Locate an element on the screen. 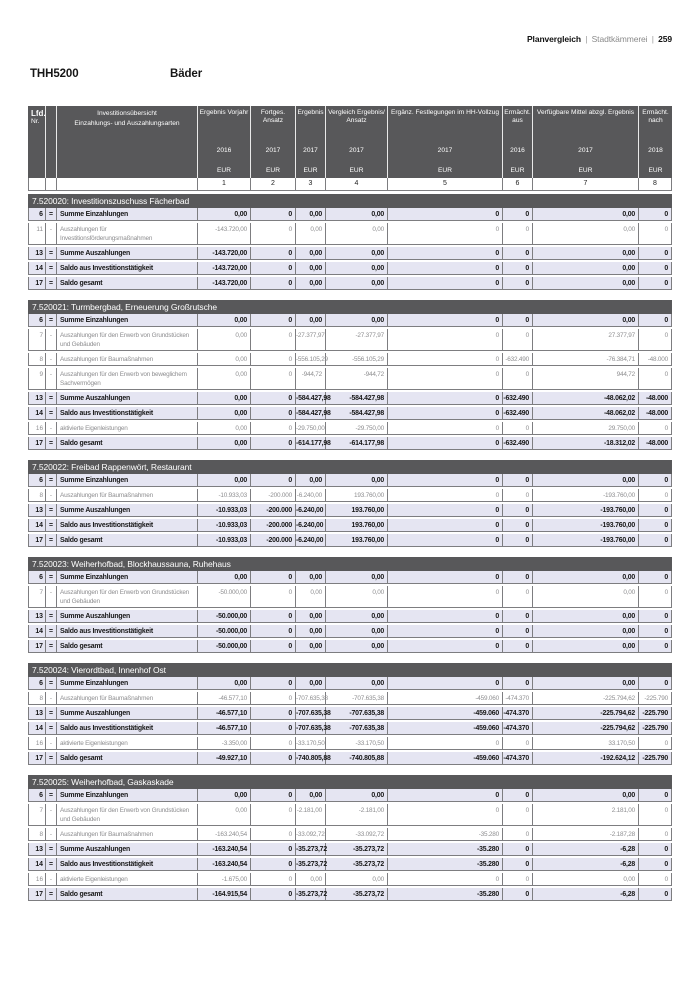 This screenshot has width=700, height=990. row-number: 9 is located at coordinates (37, 378).